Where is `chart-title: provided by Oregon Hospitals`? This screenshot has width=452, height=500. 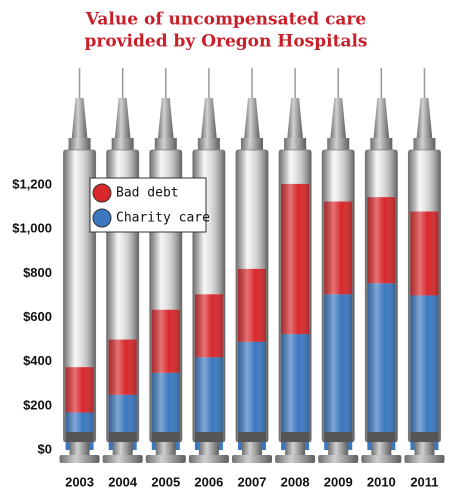 chart-title: provided by Oregon Hospitals is located at coordinates (225, 42).